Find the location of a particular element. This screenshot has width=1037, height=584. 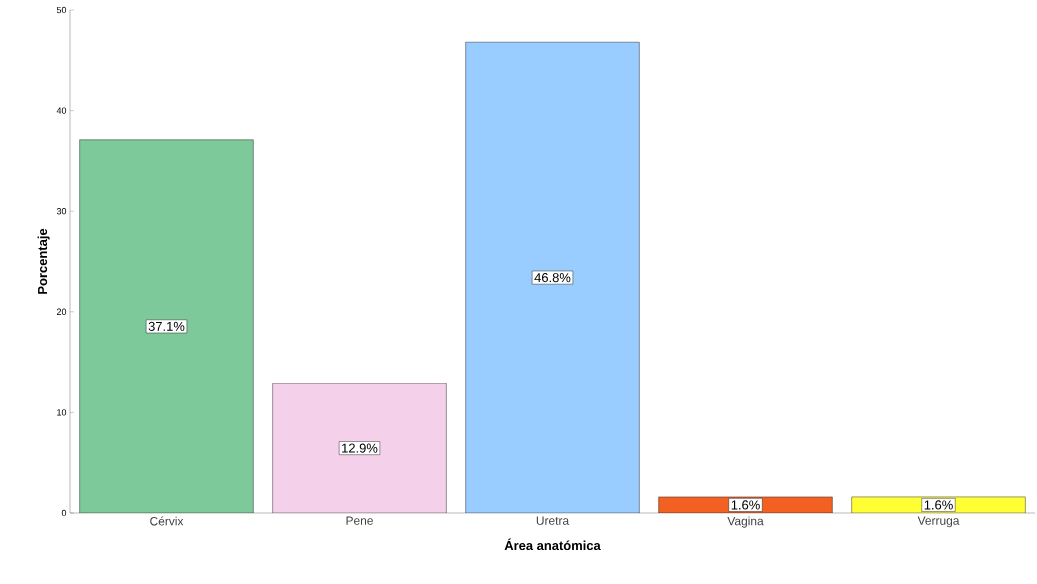

data-label: 12.9% is located at coordinates (360, 448).